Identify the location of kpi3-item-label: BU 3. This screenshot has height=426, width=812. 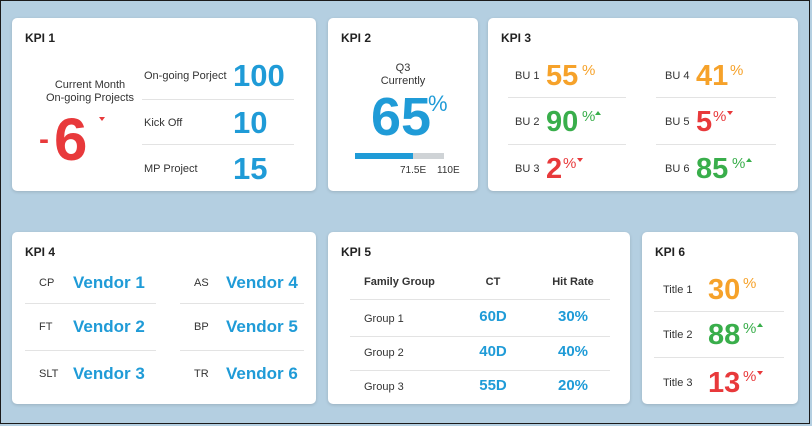
(527, 169).